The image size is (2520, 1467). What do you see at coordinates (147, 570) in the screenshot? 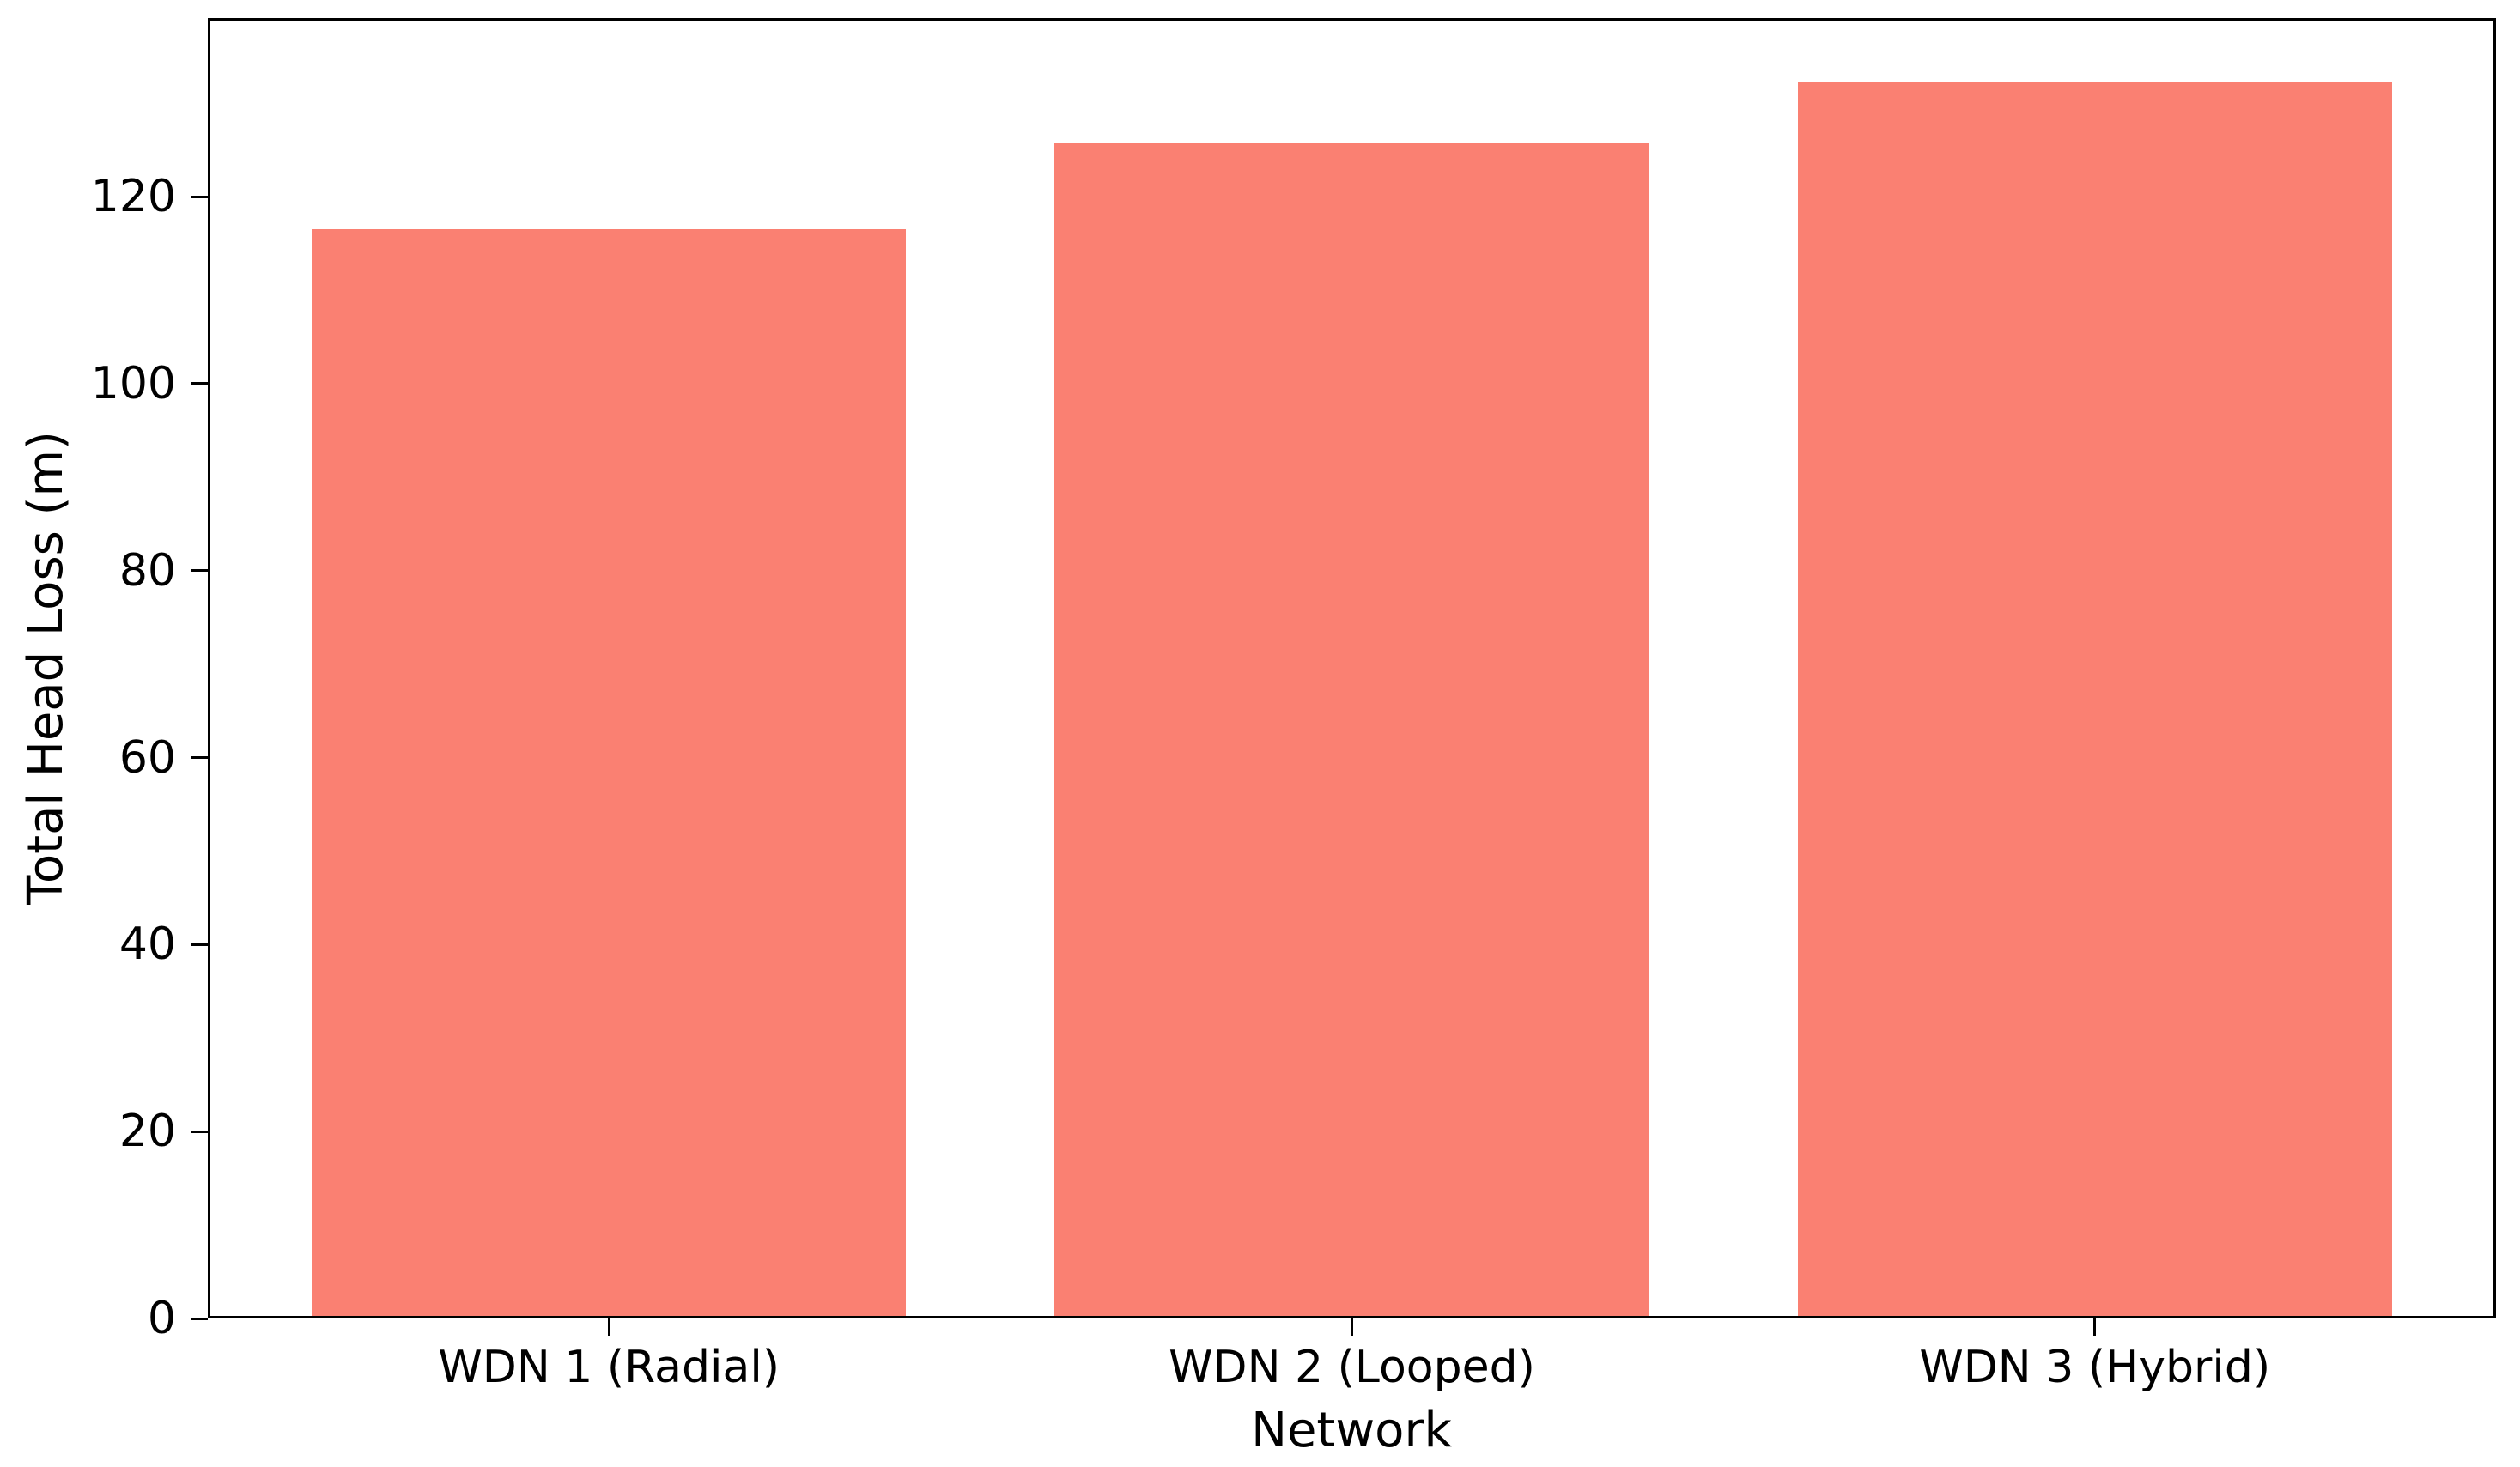
I see `y-tick-label: 80` at bounding box center [147, 570].